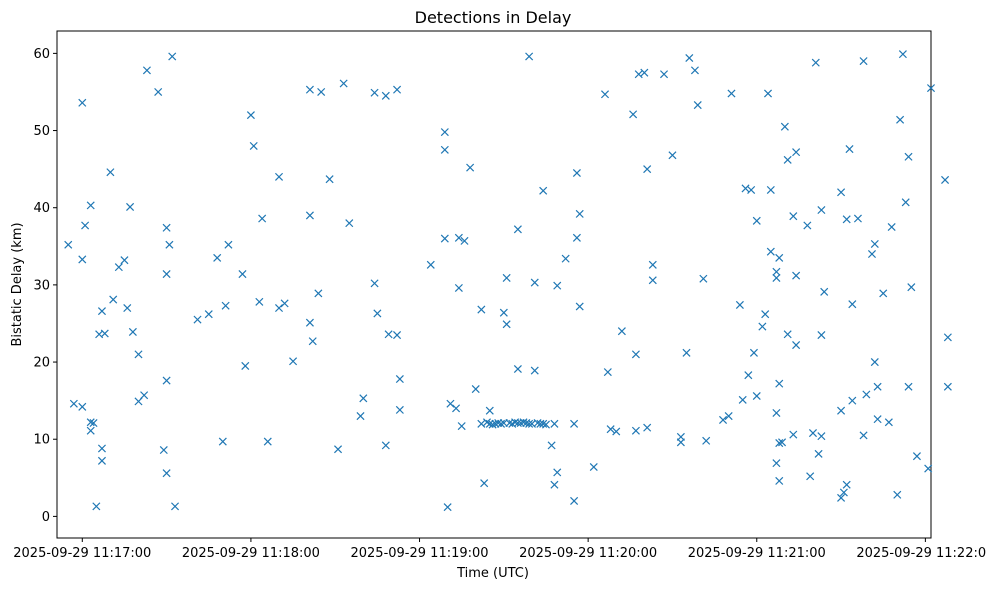  What do you see at coordinates (41, 440) in the screenshot?
I see `y-tick-label: 10` at bounding box center [41, 440].